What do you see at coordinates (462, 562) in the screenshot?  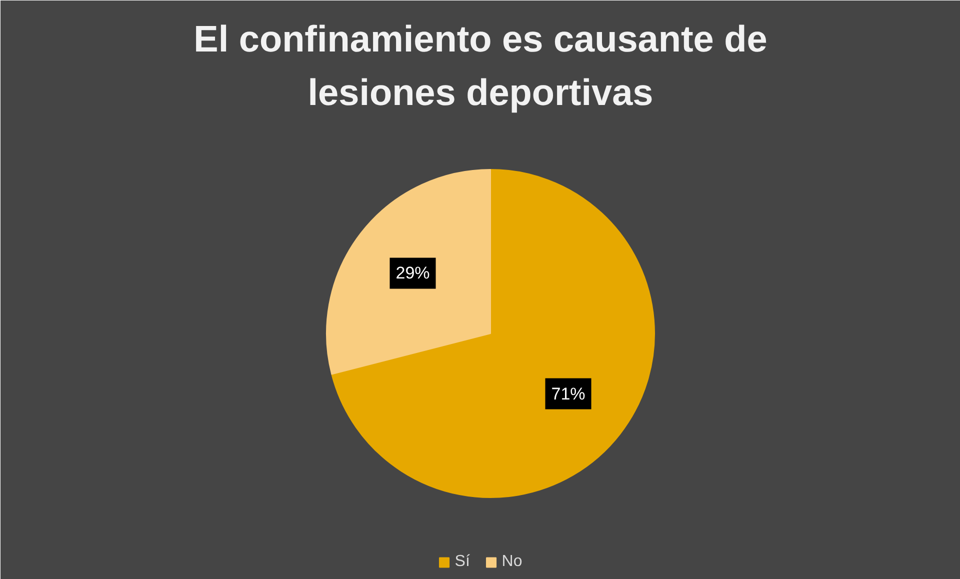 I see `legend-label: Sí` at bounding box center [462, 562].